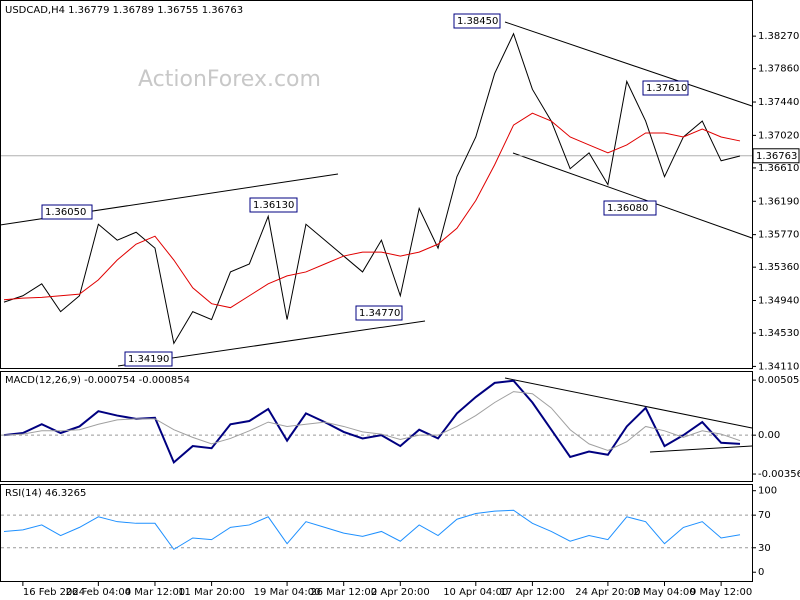 The width and height of the screenshot is (800, 600). What do you see at coordinates (664, 592) in the screenshot?
I see `x-tick-label: 2 May 04:00` at bounding box center [664, 592].